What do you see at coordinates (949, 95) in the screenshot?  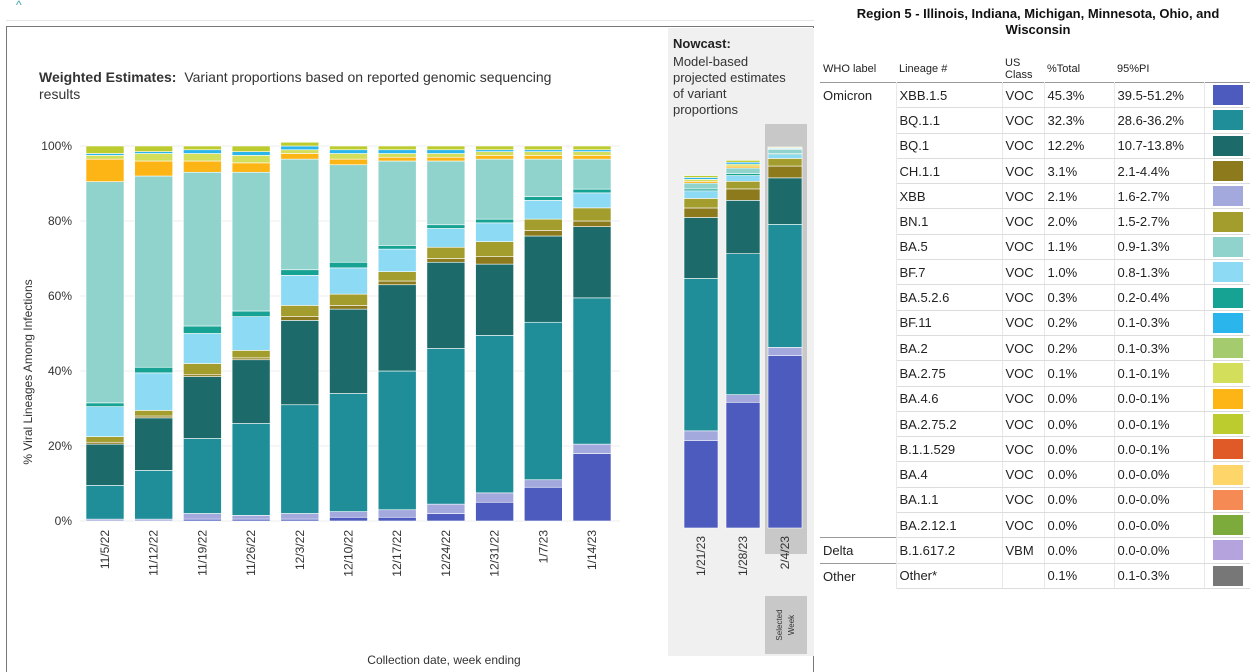 I see `lineage-cell: XBB.1.5` at bounding box center [949, 95].